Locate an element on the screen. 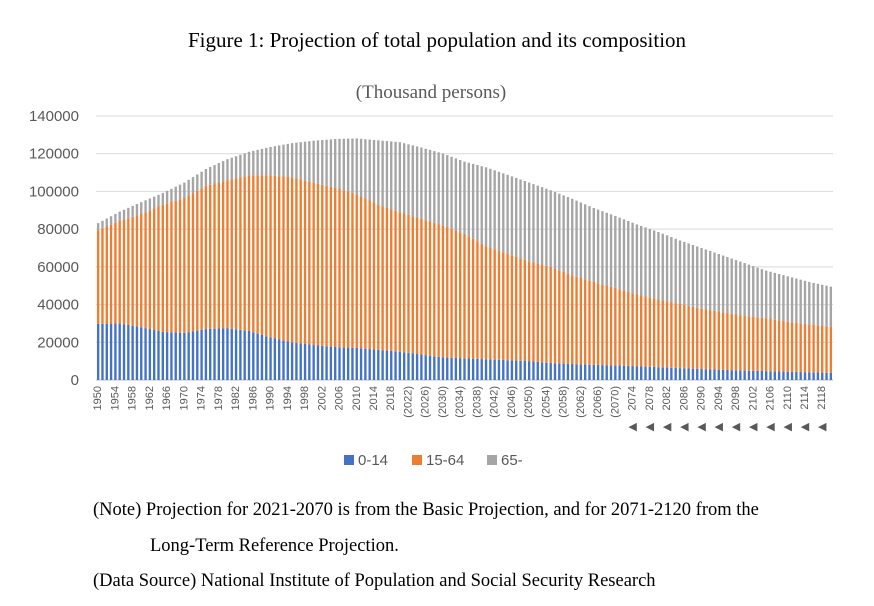 The width and height of the screenshot is (874, 606). chart-subtitle: (Thousand persons) is located at coordinates (431, 92).